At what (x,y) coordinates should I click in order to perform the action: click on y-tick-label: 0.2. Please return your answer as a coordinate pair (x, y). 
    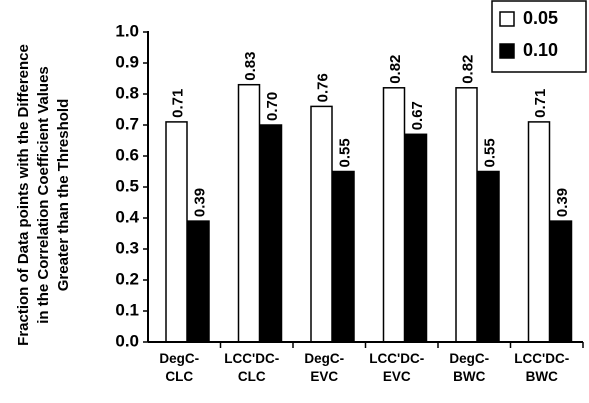
    Looking at the image, I should click on (127, 278).